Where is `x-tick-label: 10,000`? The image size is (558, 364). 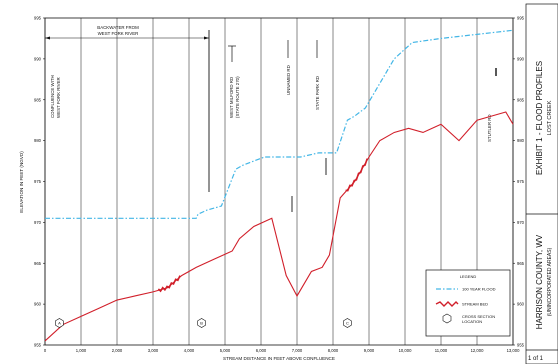 x-tick-label: 10,000 is located at coordinates (405, 350).